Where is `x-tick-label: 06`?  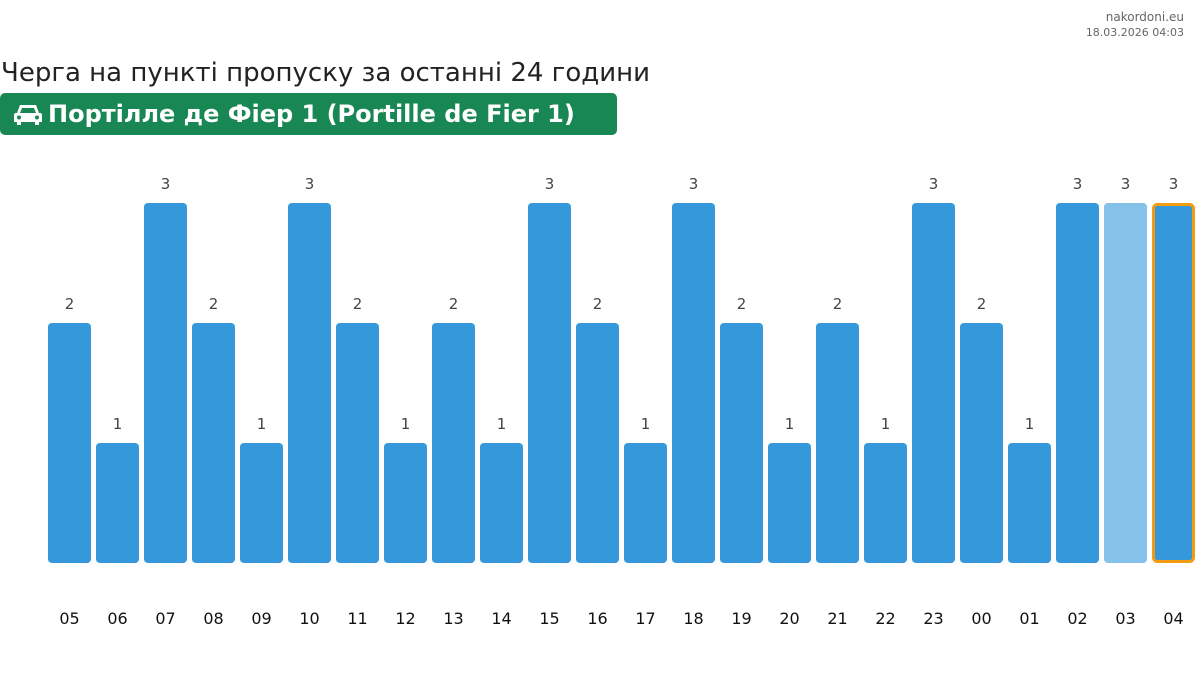
x-tick-label: 06 is located at coordinates (117, 618).